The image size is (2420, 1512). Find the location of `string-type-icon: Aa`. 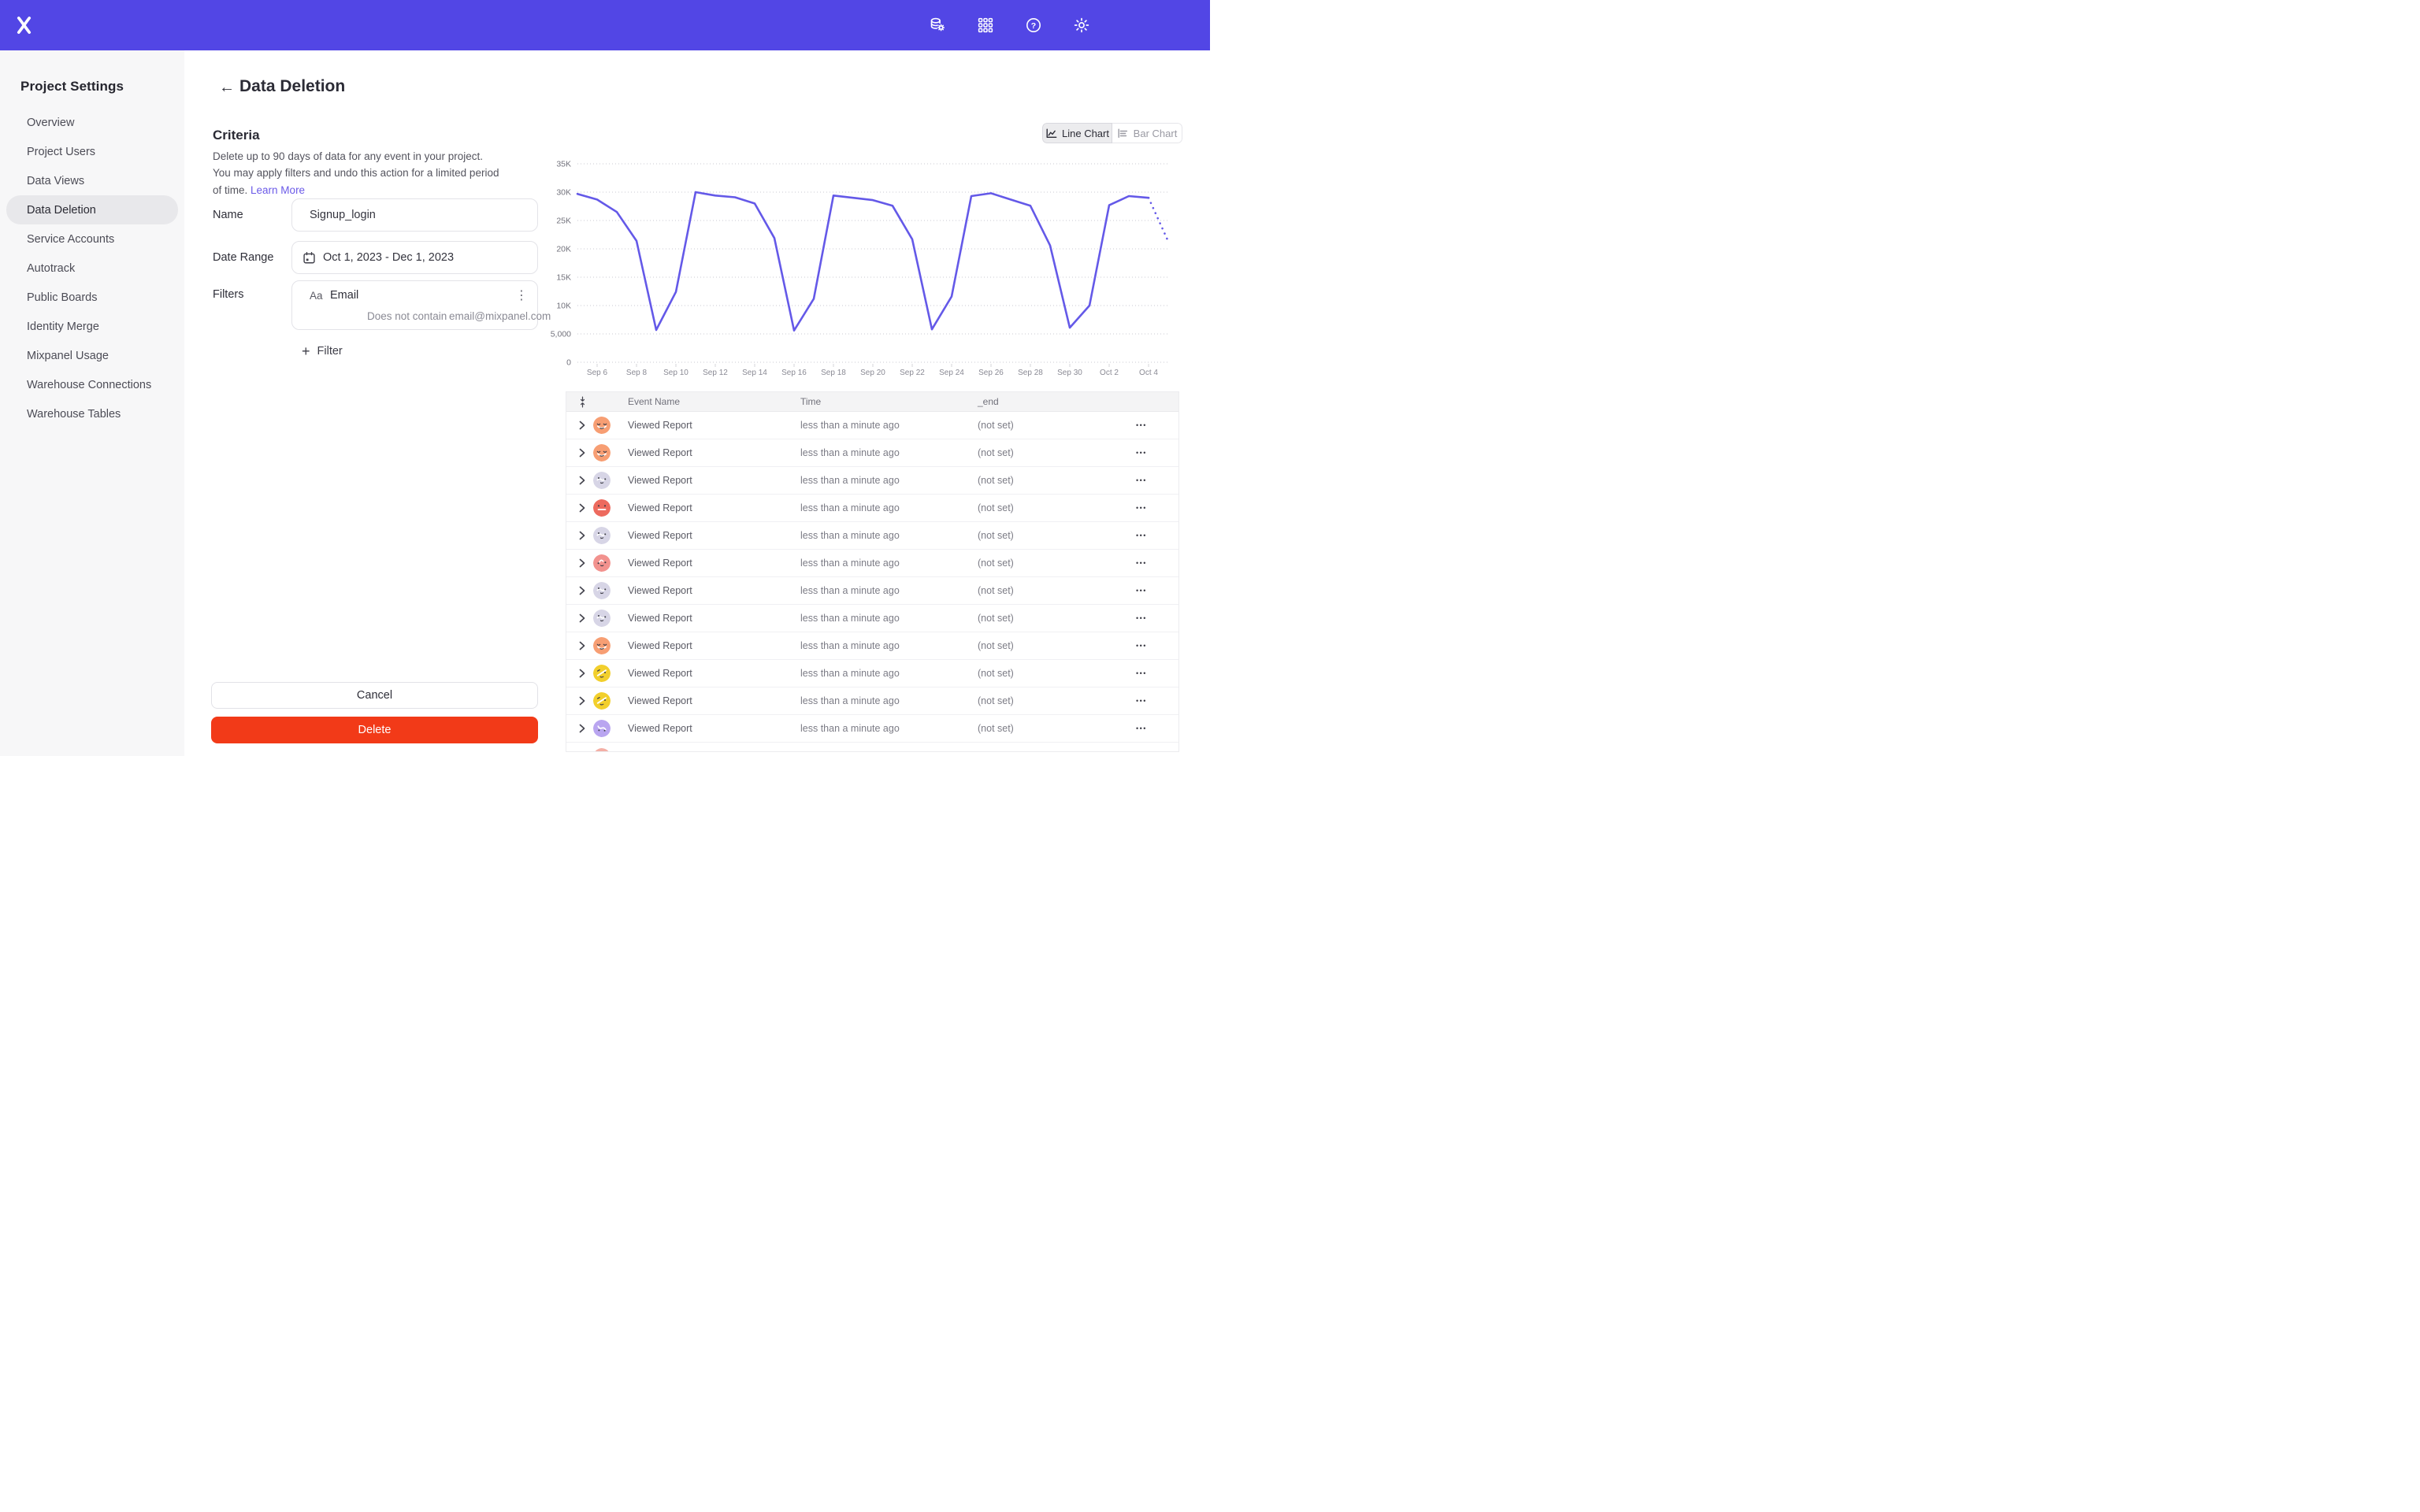

string-type-icon: Aa is located at coordinates (316, 296).